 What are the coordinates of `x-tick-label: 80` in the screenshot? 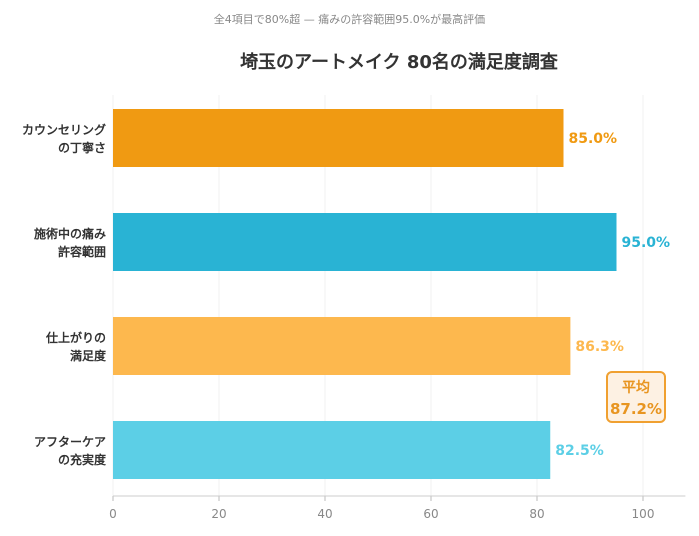 It's located at (536, 514).